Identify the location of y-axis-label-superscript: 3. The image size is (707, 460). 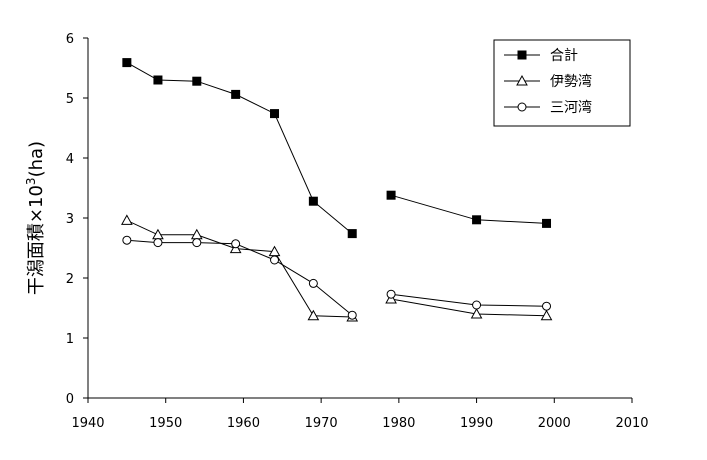
(31, 181).